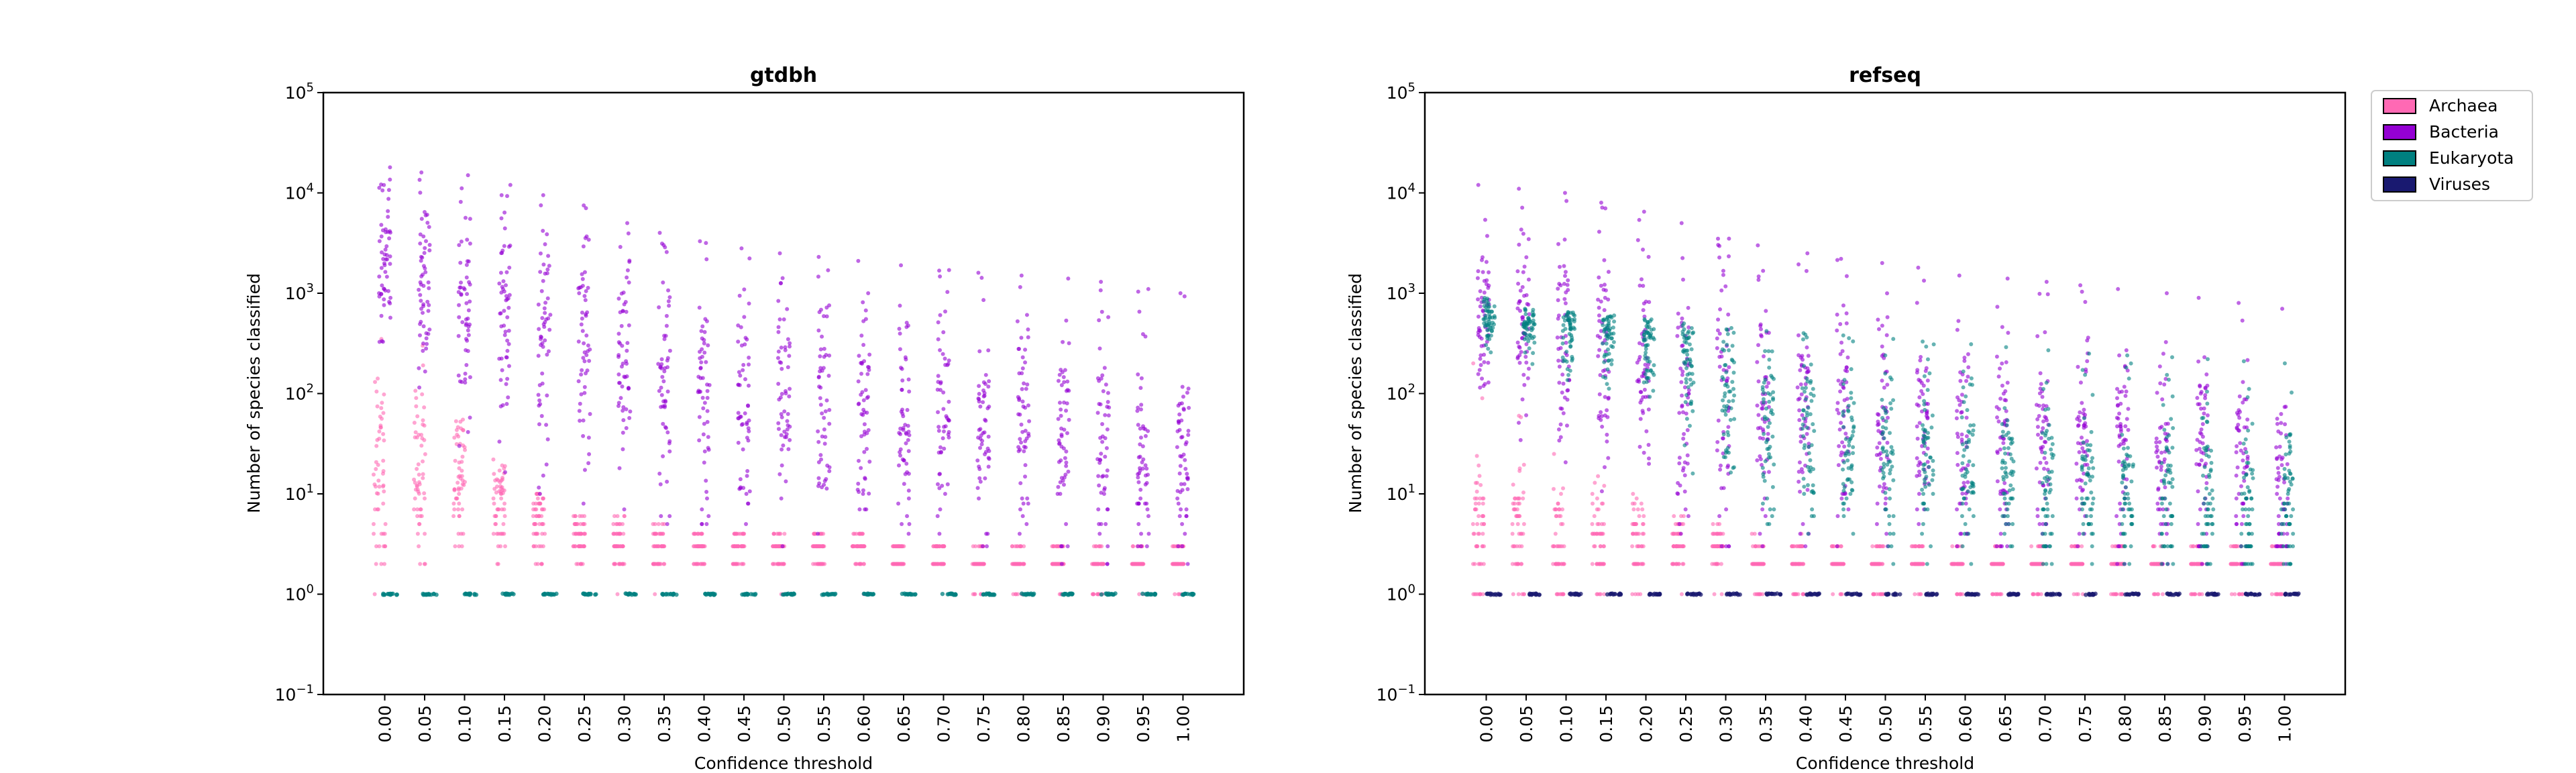  I want to click on x-tick-label: 0.65, so click(904, 724).